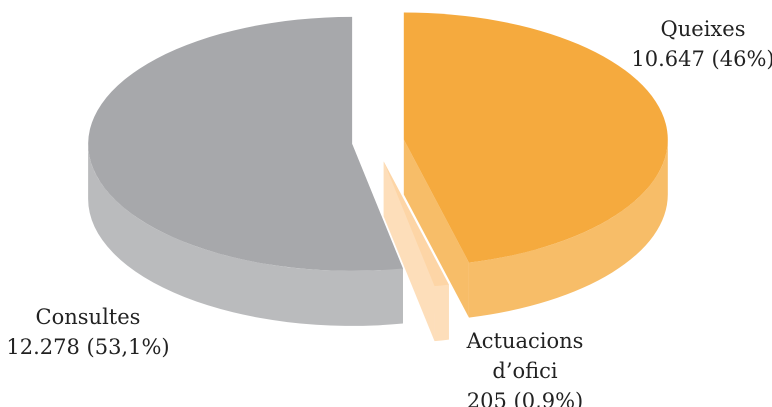 The height and width of the screenshot is (407, 772). I want to click on slice-label: Actuacions d’ofici 205 (0,9%), so click(525, 366).